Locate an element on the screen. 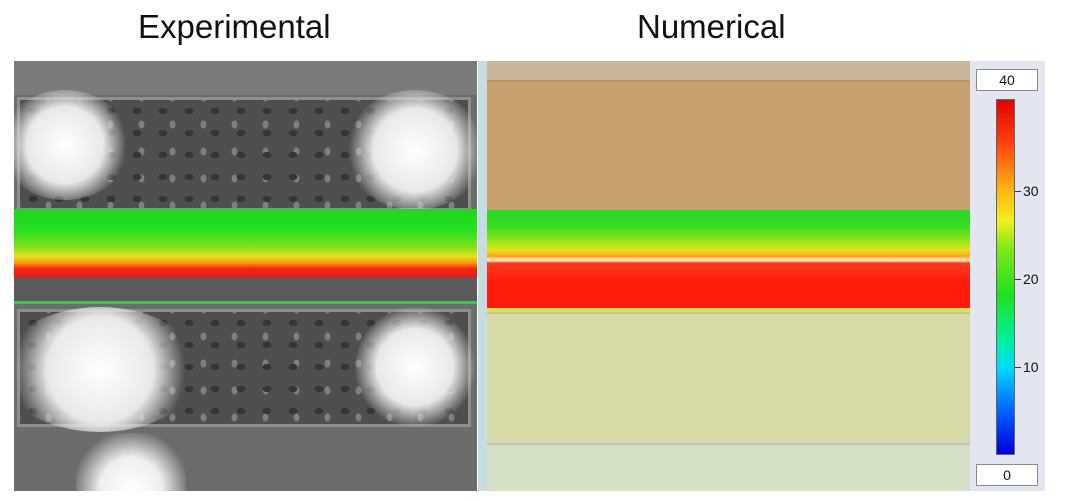 The width and height of the screenshot is (1085, 501). bottom-layer is located at coordinates (728, 467).